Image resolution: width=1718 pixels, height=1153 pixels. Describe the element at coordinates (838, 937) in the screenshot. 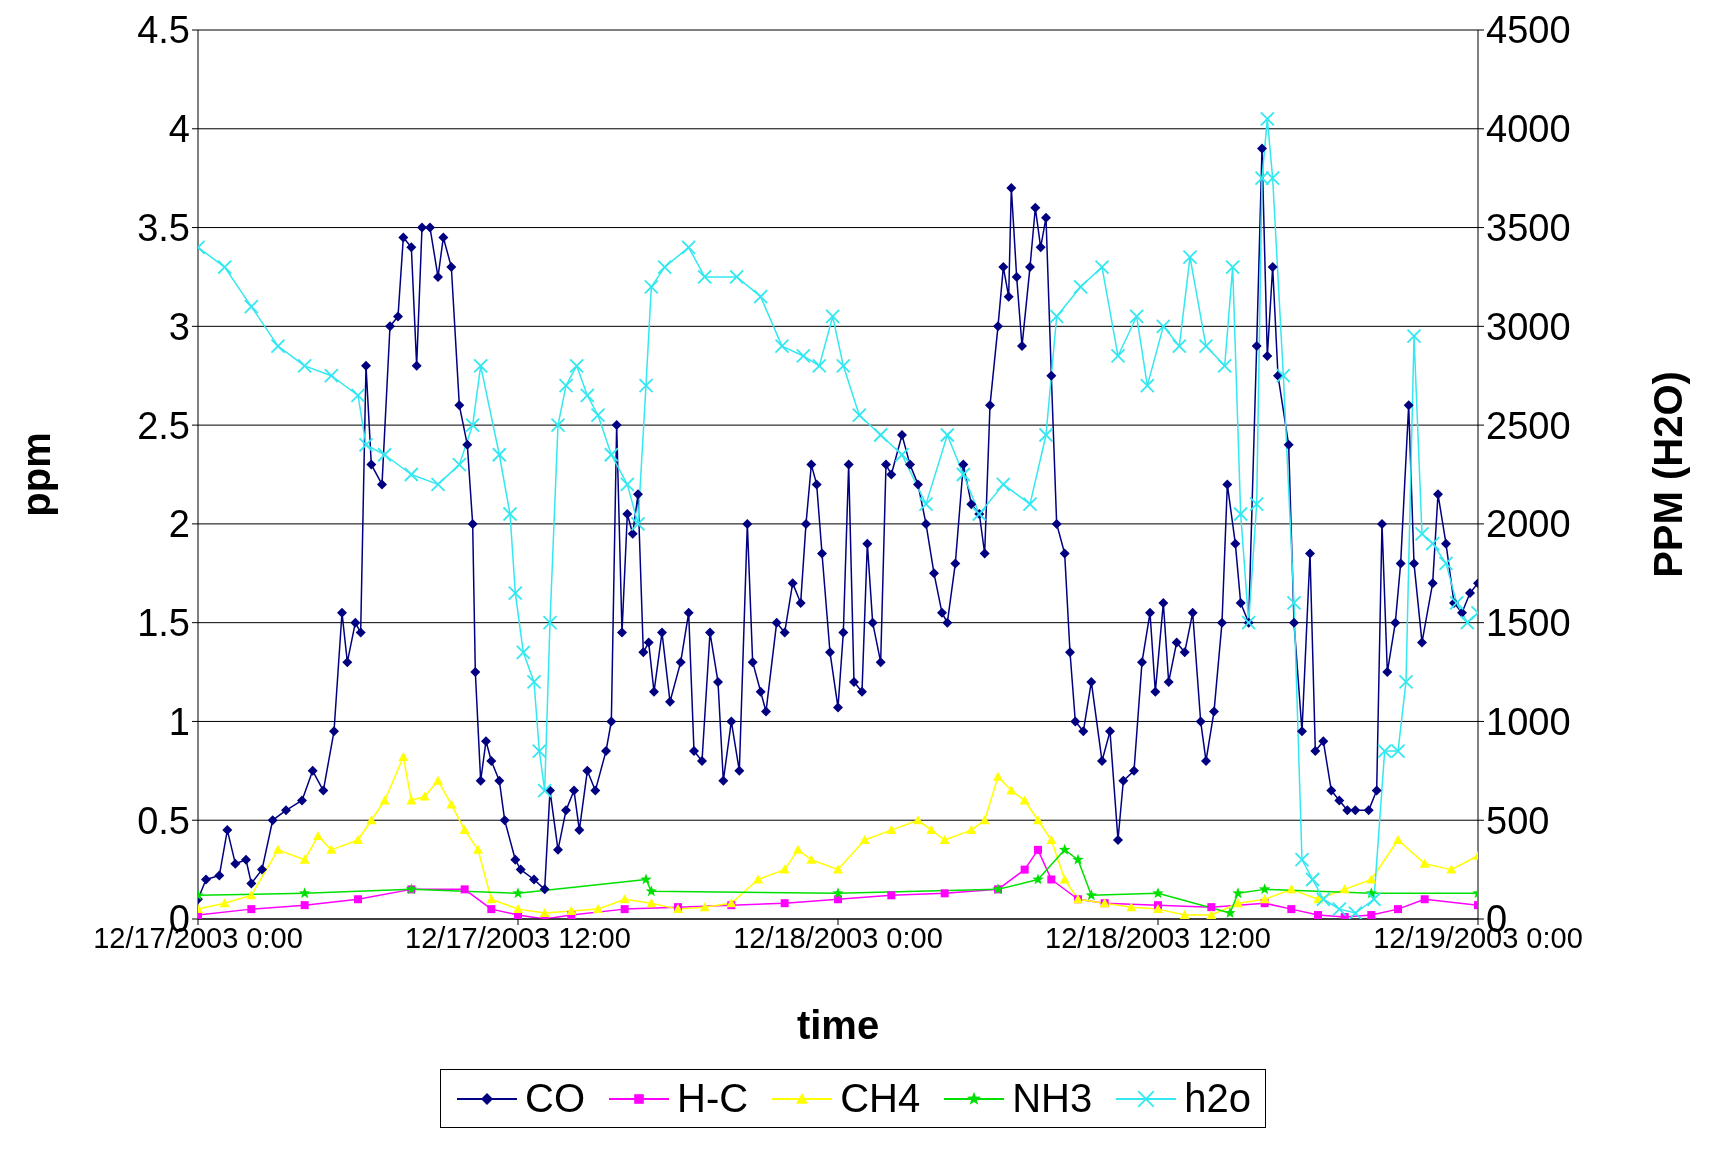

I see `x-tick-label: 12/18/2003 0:00` at that location.